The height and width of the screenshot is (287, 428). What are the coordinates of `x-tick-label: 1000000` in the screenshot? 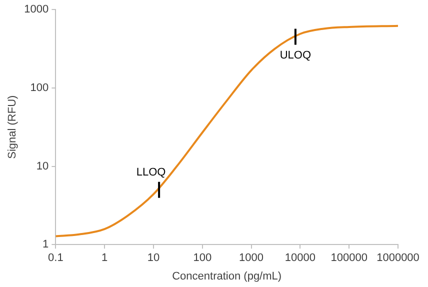 It's located at (398, 258).